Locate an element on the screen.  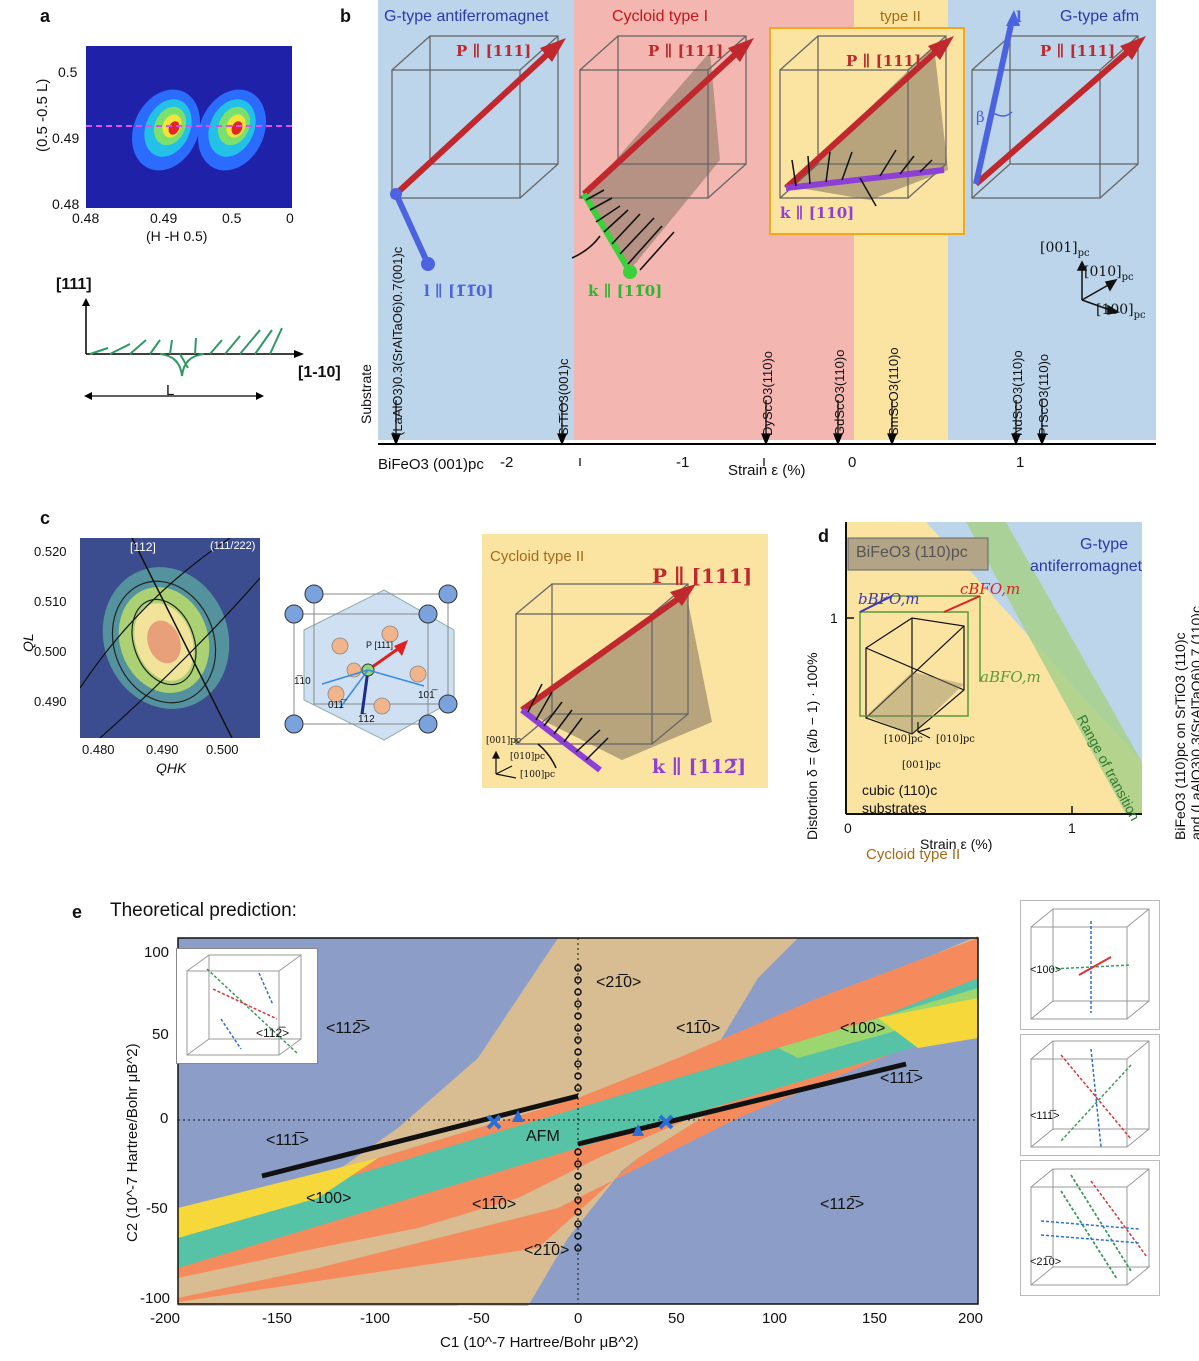
d-axis-100: [100]pc is located at coordinates (903, 739).